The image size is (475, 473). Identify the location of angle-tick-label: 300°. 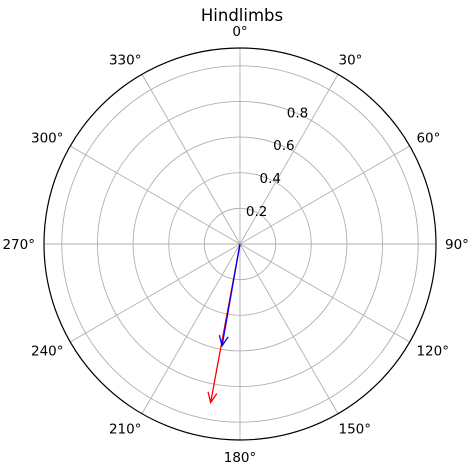
(47, 139).